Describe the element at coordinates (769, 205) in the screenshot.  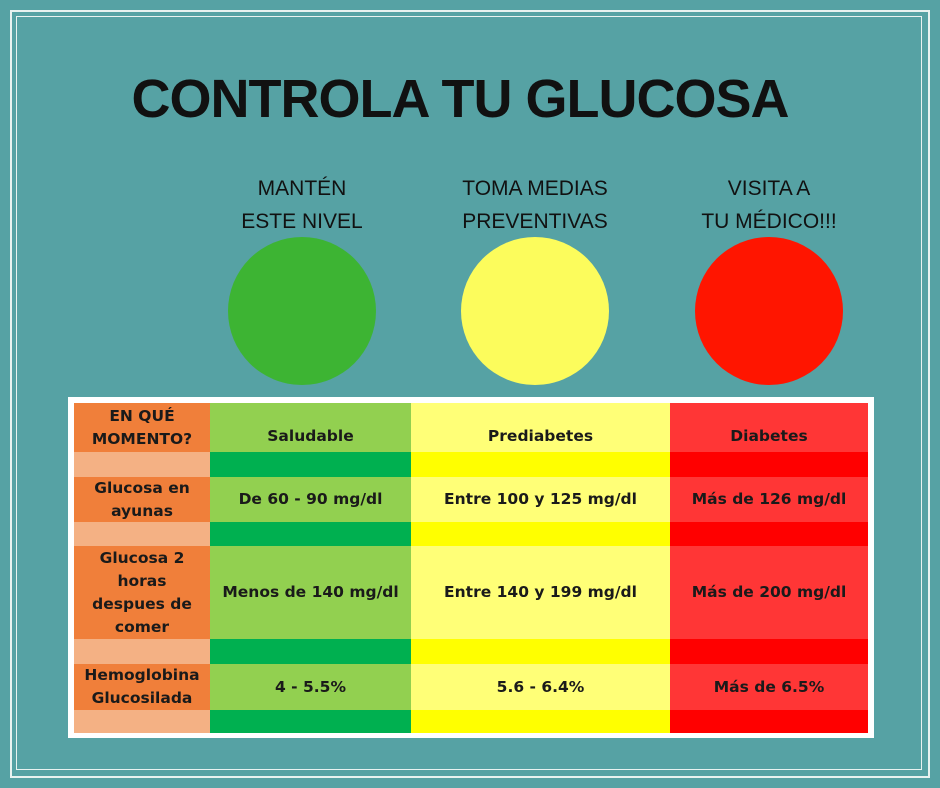
I see `level-label: VISITA A TU MÉDICO!!!` at that location.